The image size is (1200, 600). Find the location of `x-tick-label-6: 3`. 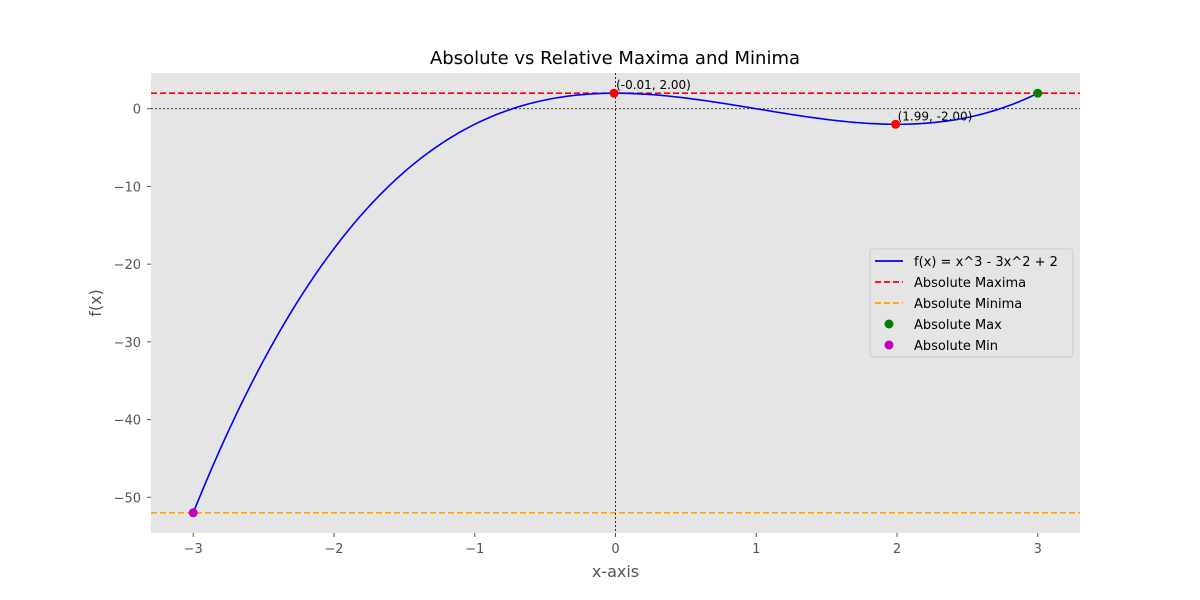

x-tick-label-6: 3 is located at coordinates (1038, 549).